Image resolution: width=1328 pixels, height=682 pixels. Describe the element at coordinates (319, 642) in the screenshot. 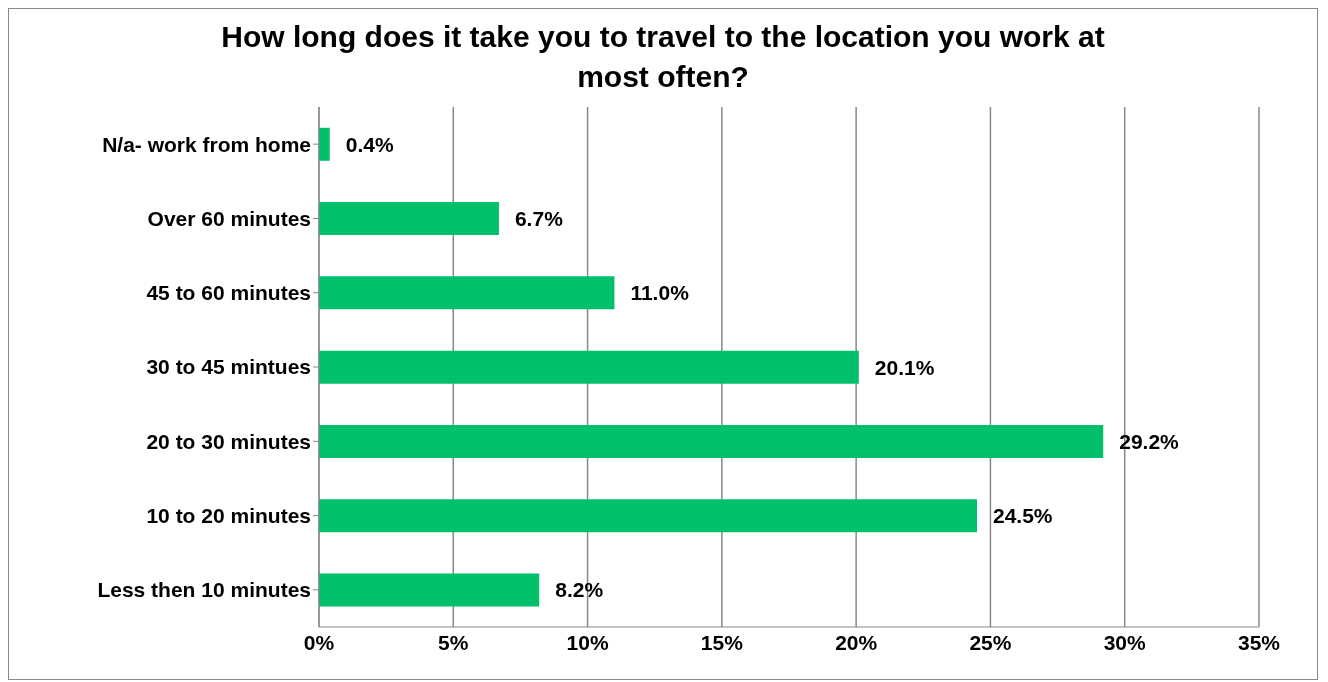

I see `x-tick-label: 0%` at that location.